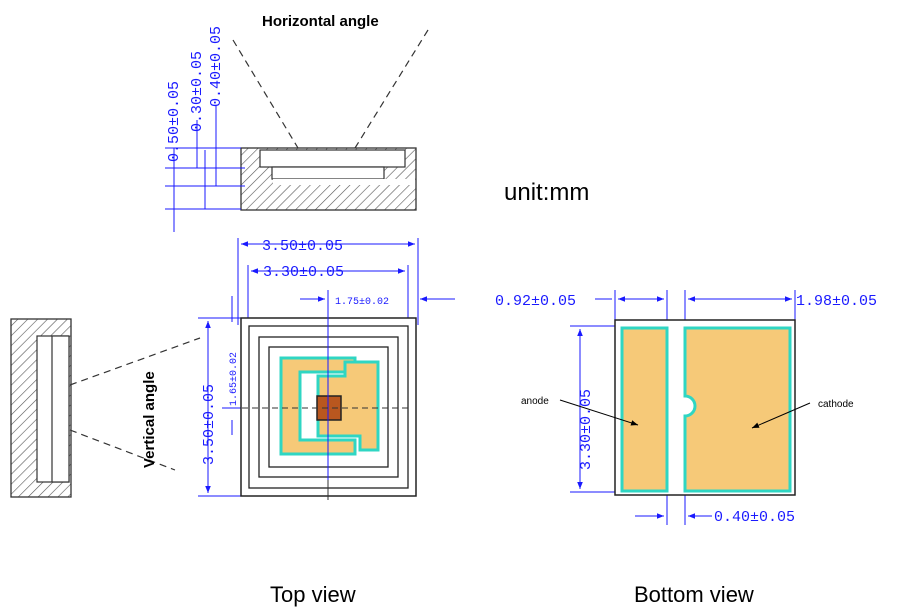 This screenshot has height=611, width=909. Describe the element at coordinates (197, 91) in the screenshot. I see `dim-side-mid: 0.30±0.05` at that location.